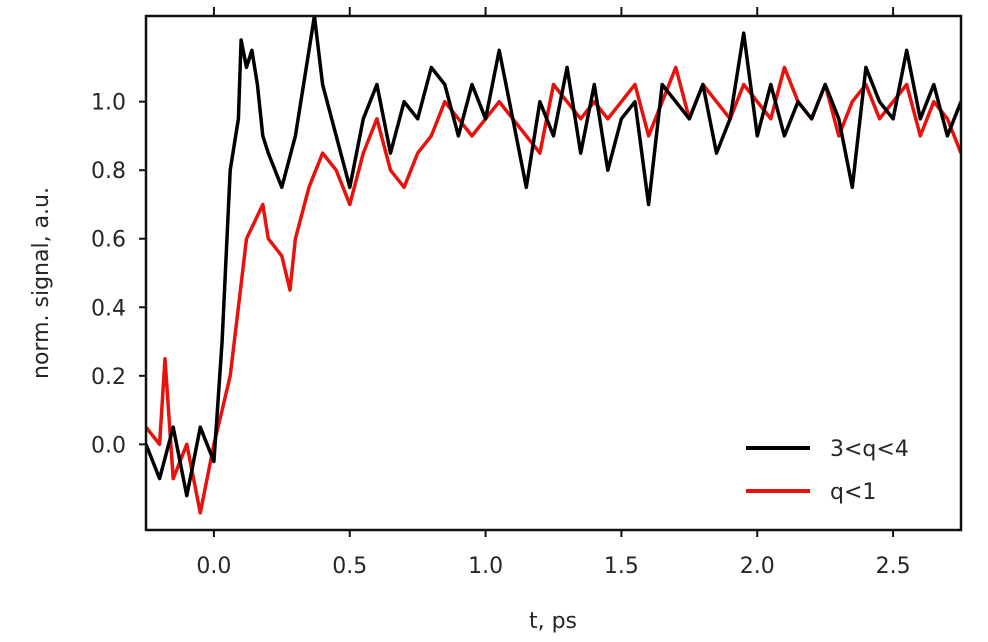  I want to click on x-tick-label: 2.0, so click(757, 566).